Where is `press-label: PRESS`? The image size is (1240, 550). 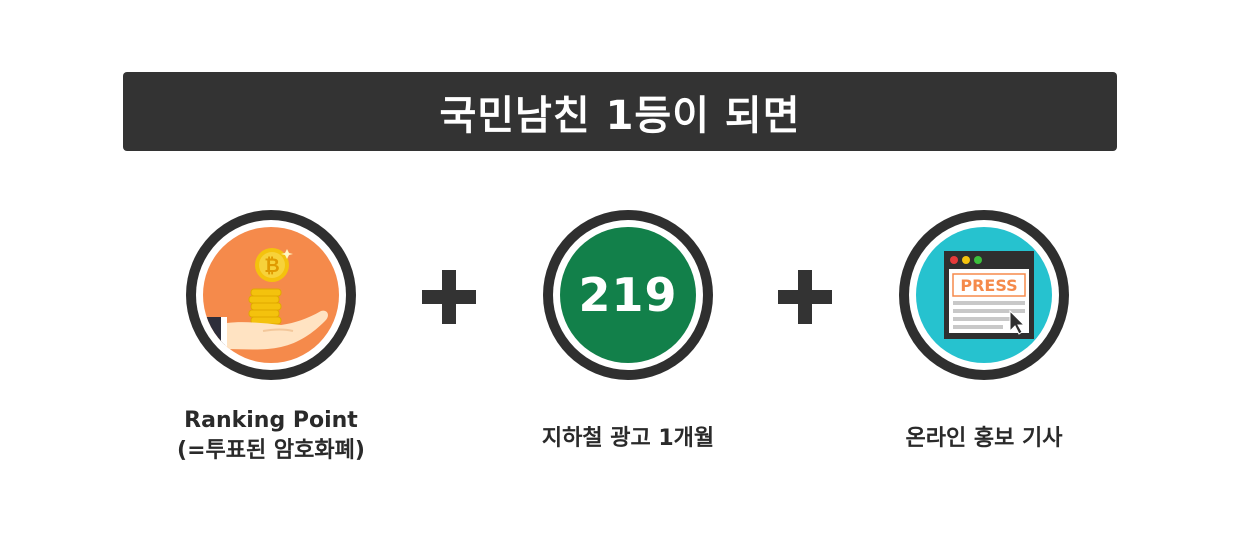
press-label: PRESS is located at coordinates (988, 285).